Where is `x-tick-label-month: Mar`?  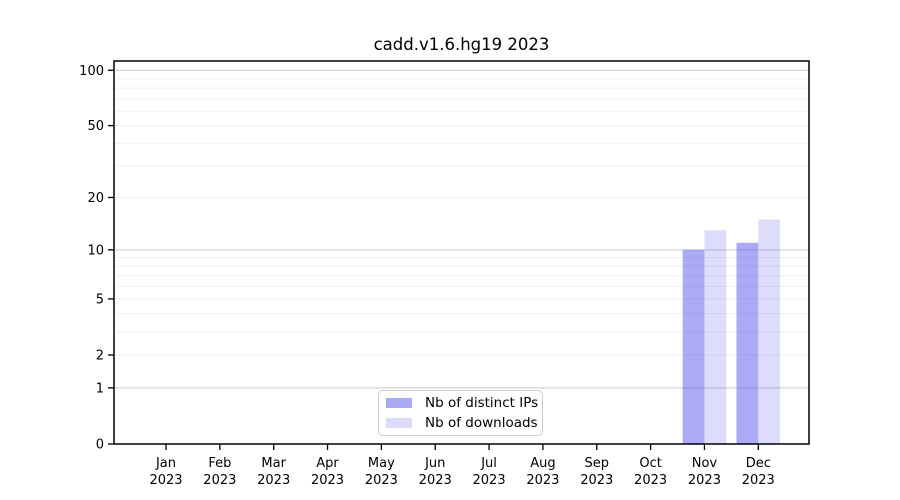
x-tick-label-month: Mar is located at coordinates (273, 463).